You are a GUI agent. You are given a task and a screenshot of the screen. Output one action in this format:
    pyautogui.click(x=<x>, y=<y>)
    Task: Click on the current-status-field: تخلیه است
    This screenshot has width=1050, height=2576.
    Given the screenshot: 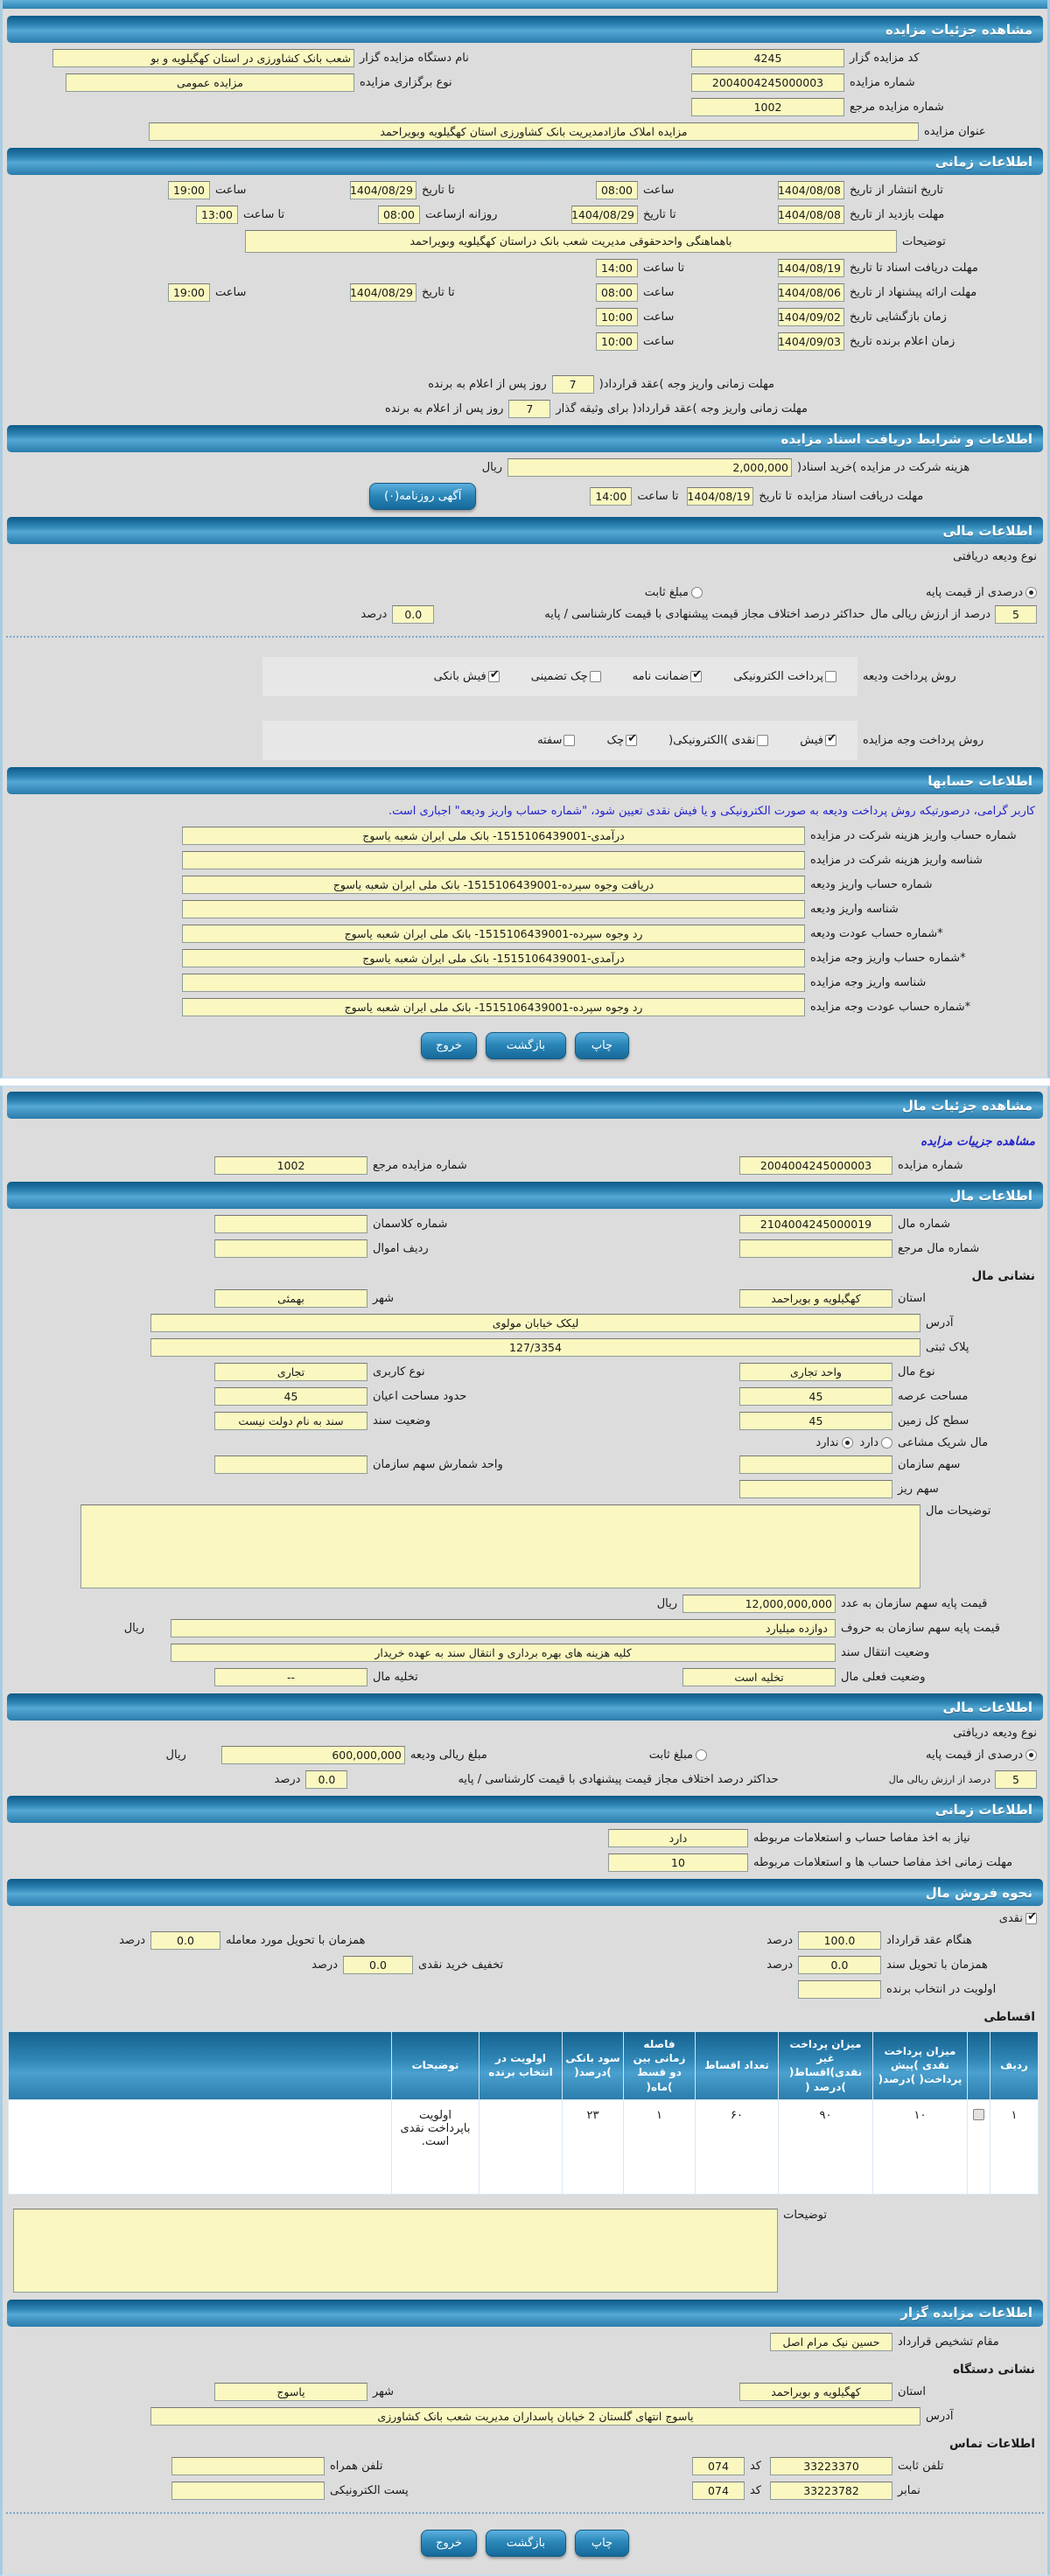 What is the action you would take?
    pyautogui.click(x=759, y=1677)
    